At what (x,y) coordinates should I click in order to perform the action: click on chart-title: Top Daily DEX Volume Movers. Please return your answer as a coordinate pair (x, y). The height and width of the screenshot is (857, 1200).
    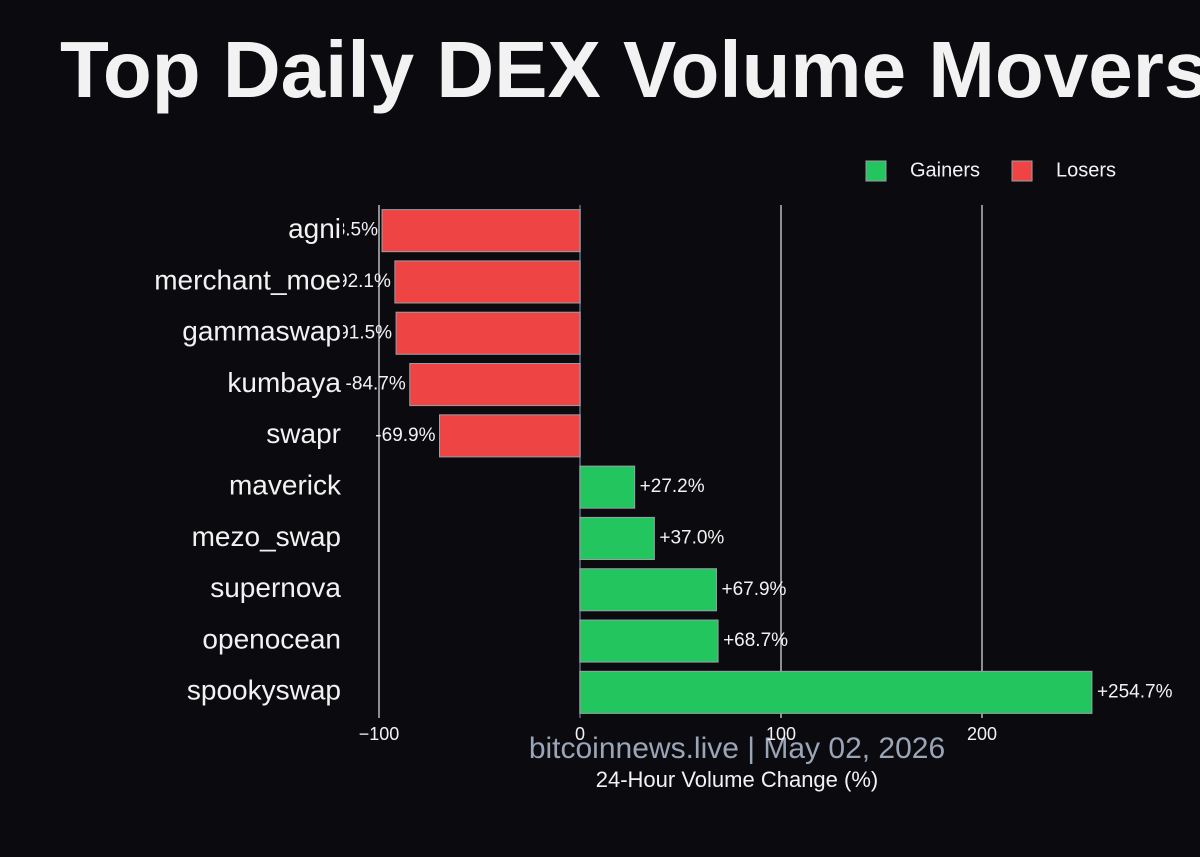
    Looking at the image, I should click on (630, 69).